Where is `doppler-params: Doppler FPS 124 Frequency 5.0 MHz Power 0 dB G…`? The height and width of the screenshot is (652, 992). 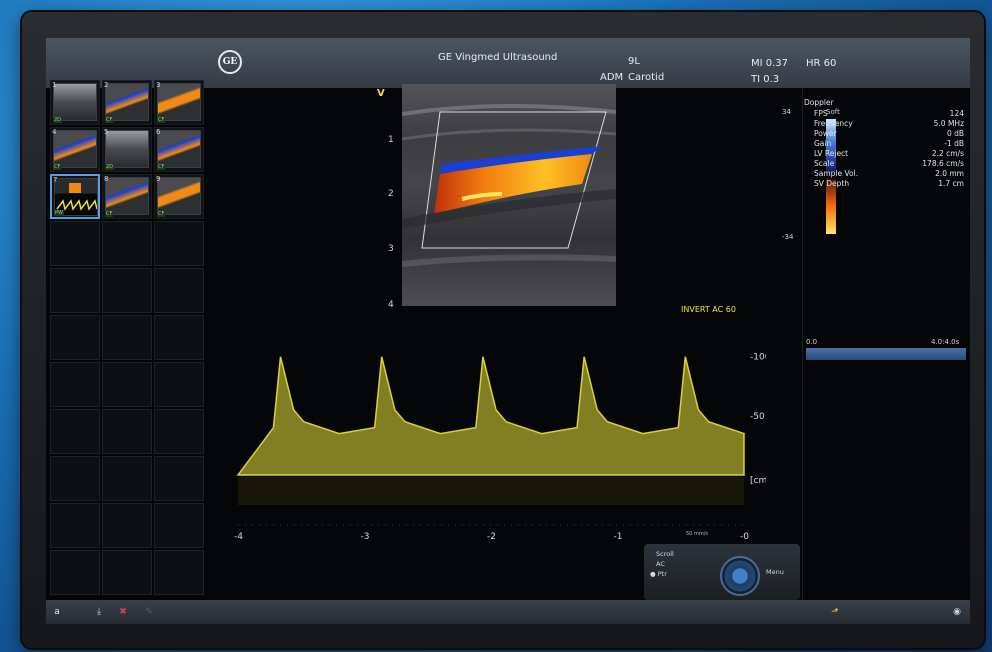 doppler-params: Doppler FPS 124 Frequency 5.0 MHz Power 0 dB G… is located at coordinates (884, 143).